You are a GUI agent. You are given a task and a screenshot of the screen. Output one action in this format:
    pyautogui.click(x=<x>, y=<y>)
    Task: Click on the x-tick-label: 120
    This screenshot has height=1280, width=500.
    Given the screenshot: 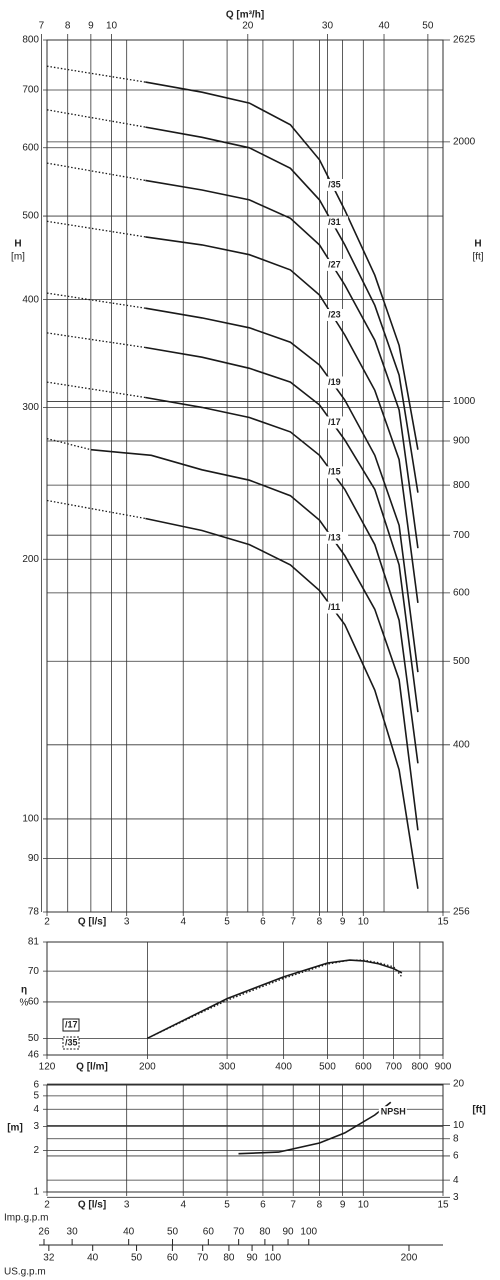 What is the action you would take?
    pyautogui.click(x=47, y=1067)
    